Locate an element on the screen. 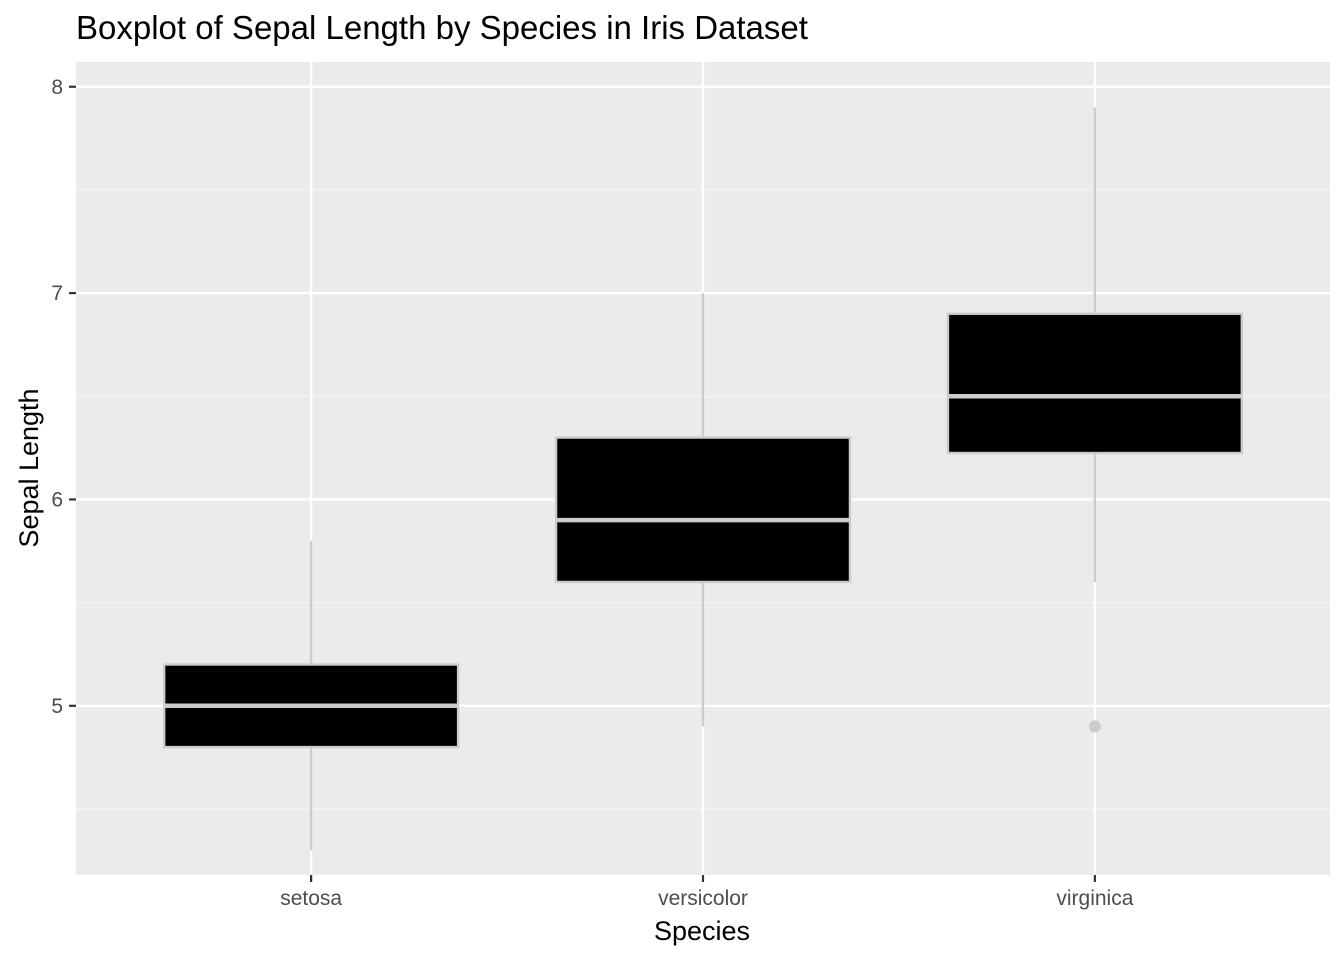 Image resolution: width=1344 pixels, height=960 pixels. x-axis: setosa versicolor virginica is located at coordinates (707, 892).